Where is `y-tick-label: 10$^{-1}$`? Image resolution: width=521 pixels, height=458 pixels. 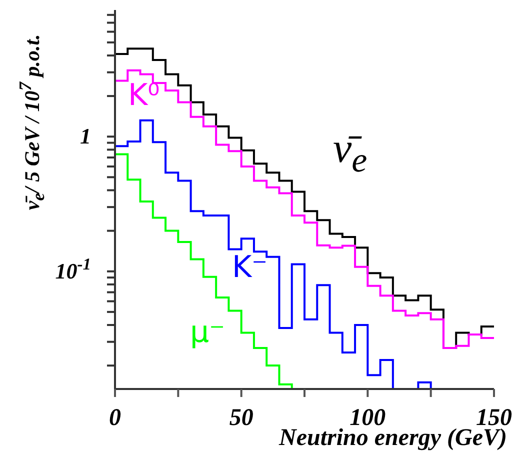
y-tick-label: 10$^{-1}$ is located at coordinates (73, 269).